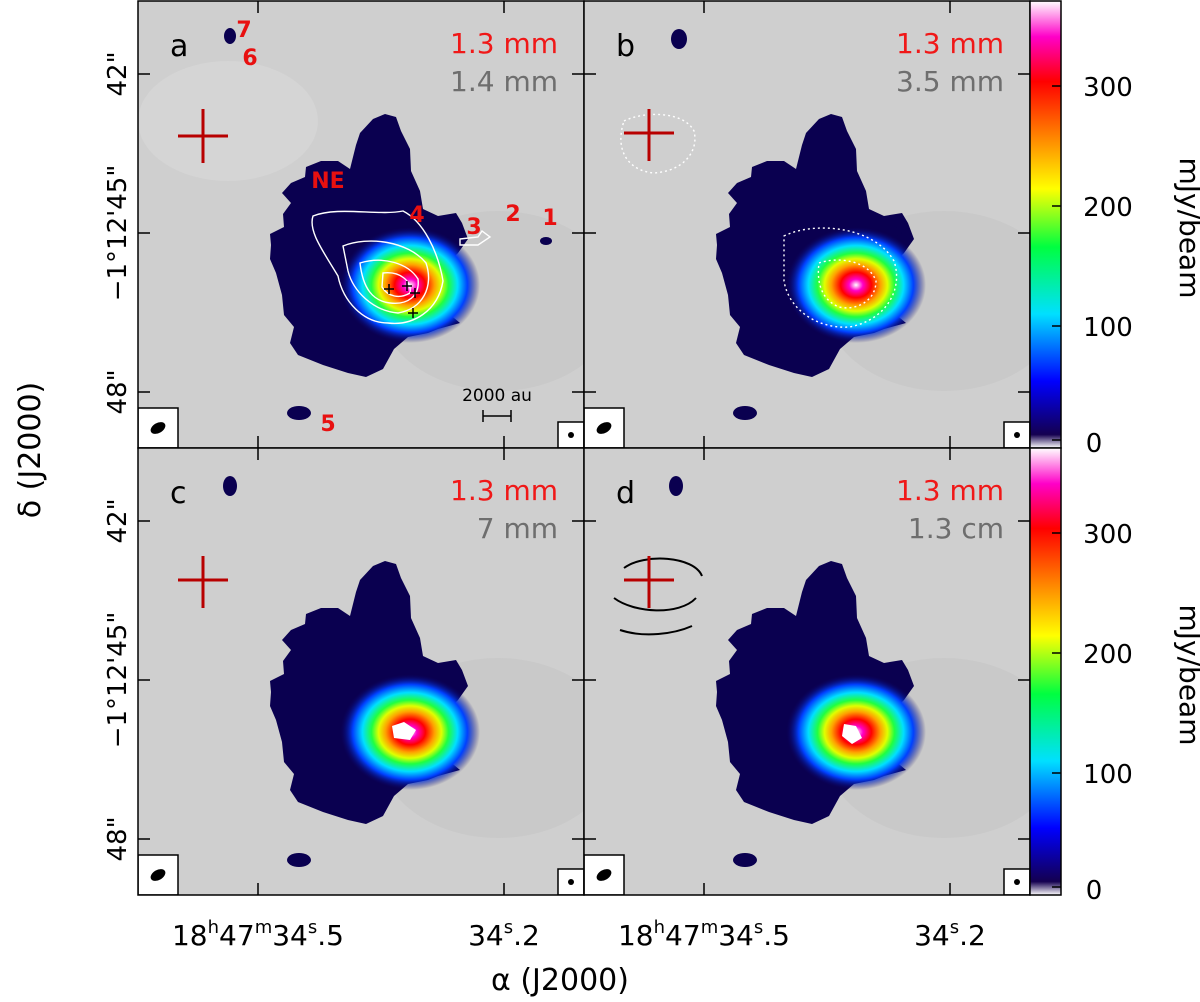 This screenshot has height=1002, width=1200. What do you see at coordinates (497, 416) in the screenshot?
I see `scale-bar` at bounding box center [497, 416].